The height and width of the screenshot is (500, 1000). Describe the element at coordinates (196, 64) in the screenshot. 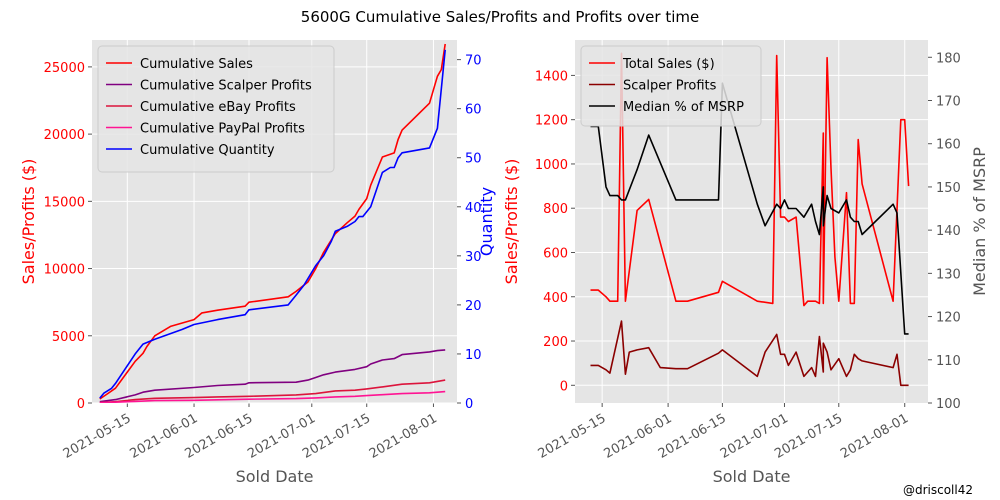

I see `legend-label: Cumulative Sales` at that location.